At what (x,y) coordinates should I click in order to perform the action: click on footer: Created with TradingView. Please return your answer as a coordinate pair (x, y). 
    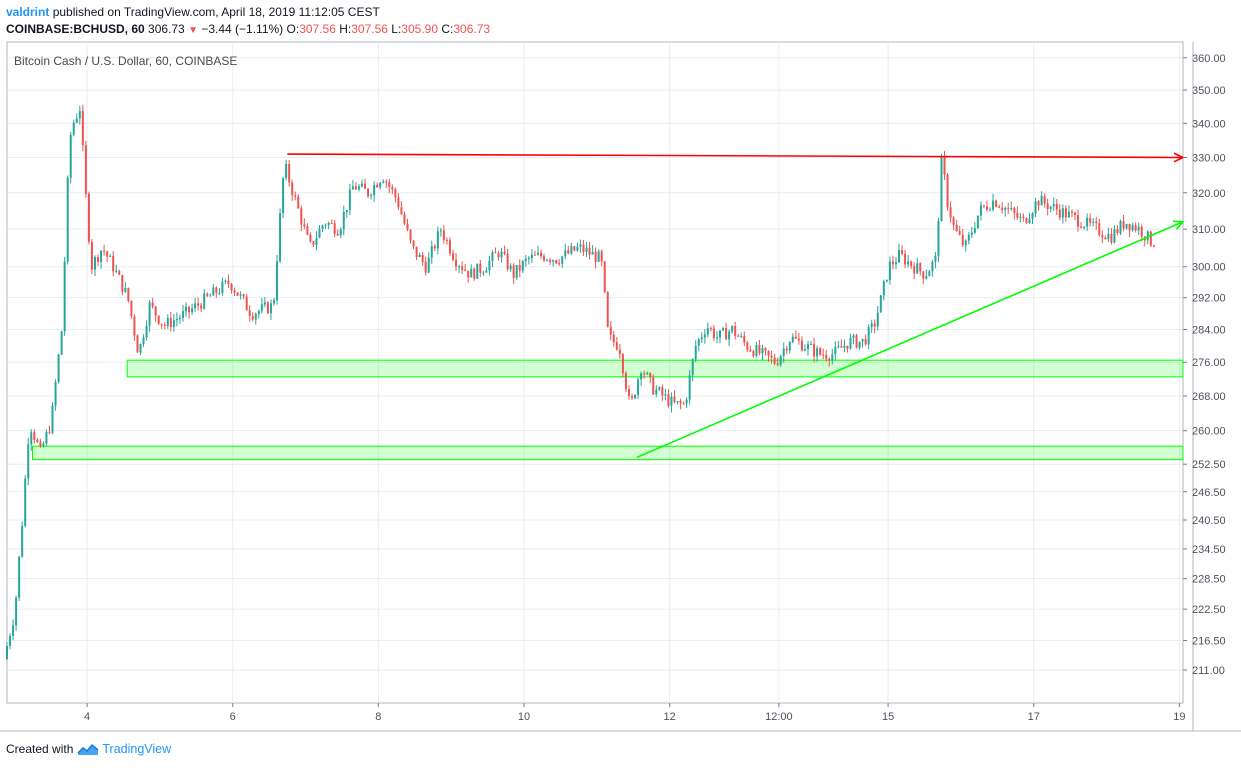
    Looking at the image, I should click on (88, 749).